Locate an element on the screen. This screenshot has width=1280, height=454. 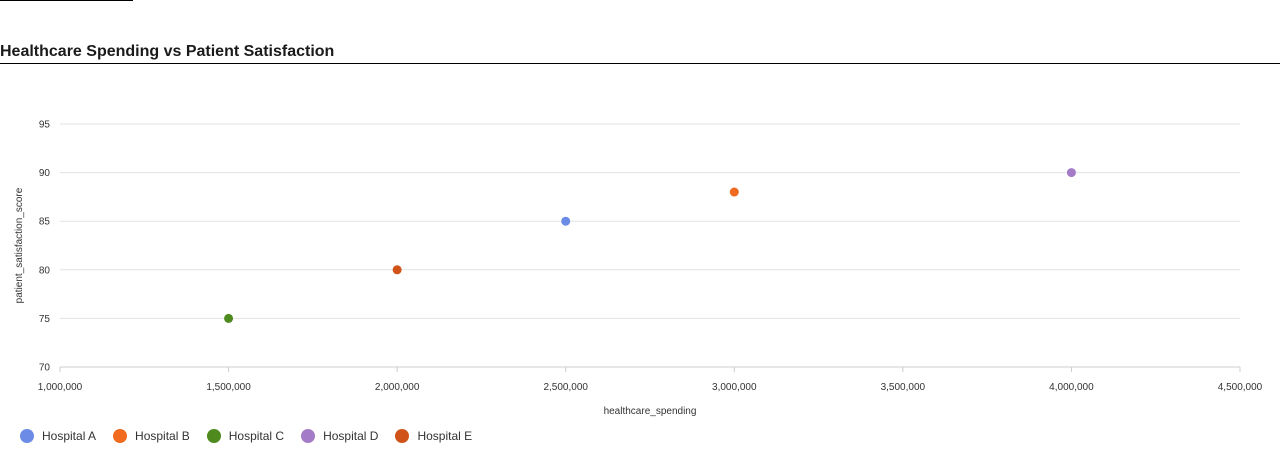
y-tick-label: 85 is located at coordinates (45, 222).